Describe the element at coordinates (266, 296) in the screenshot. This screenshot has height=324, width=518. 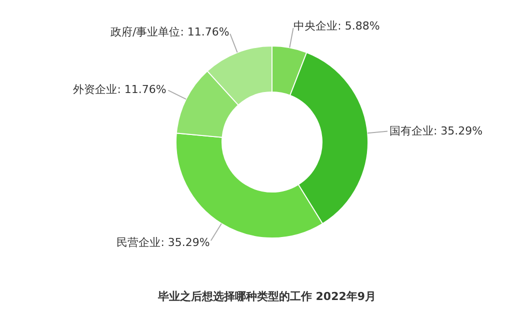
I see `text: 毕业之后想选择哪种类型的工作 2022年9月` at that location.